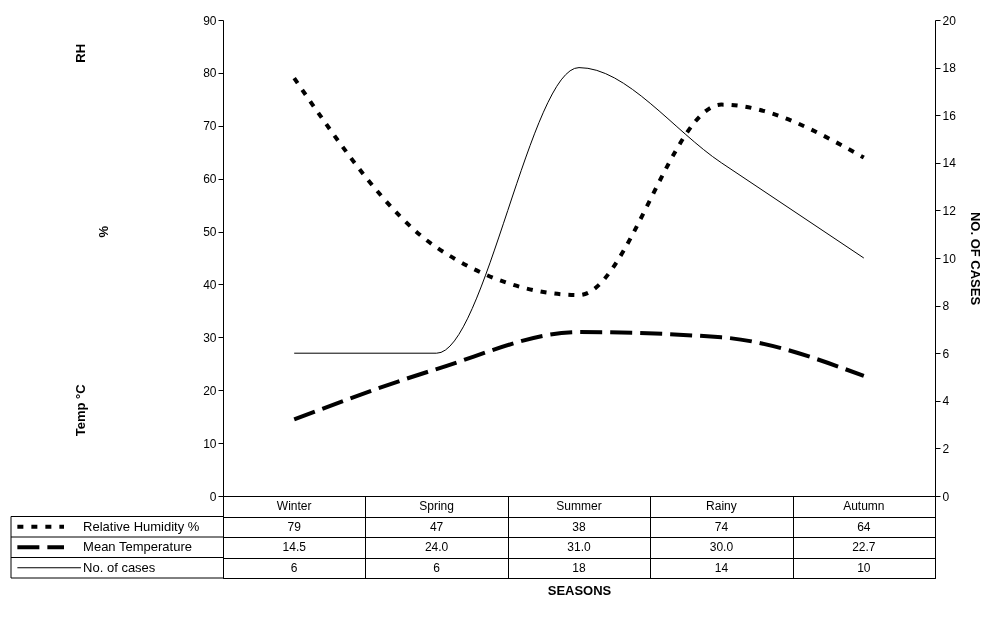  Describe the element at coordinates (210, 337) in the screenshot. I see `y-tick-label: 30` at that location.